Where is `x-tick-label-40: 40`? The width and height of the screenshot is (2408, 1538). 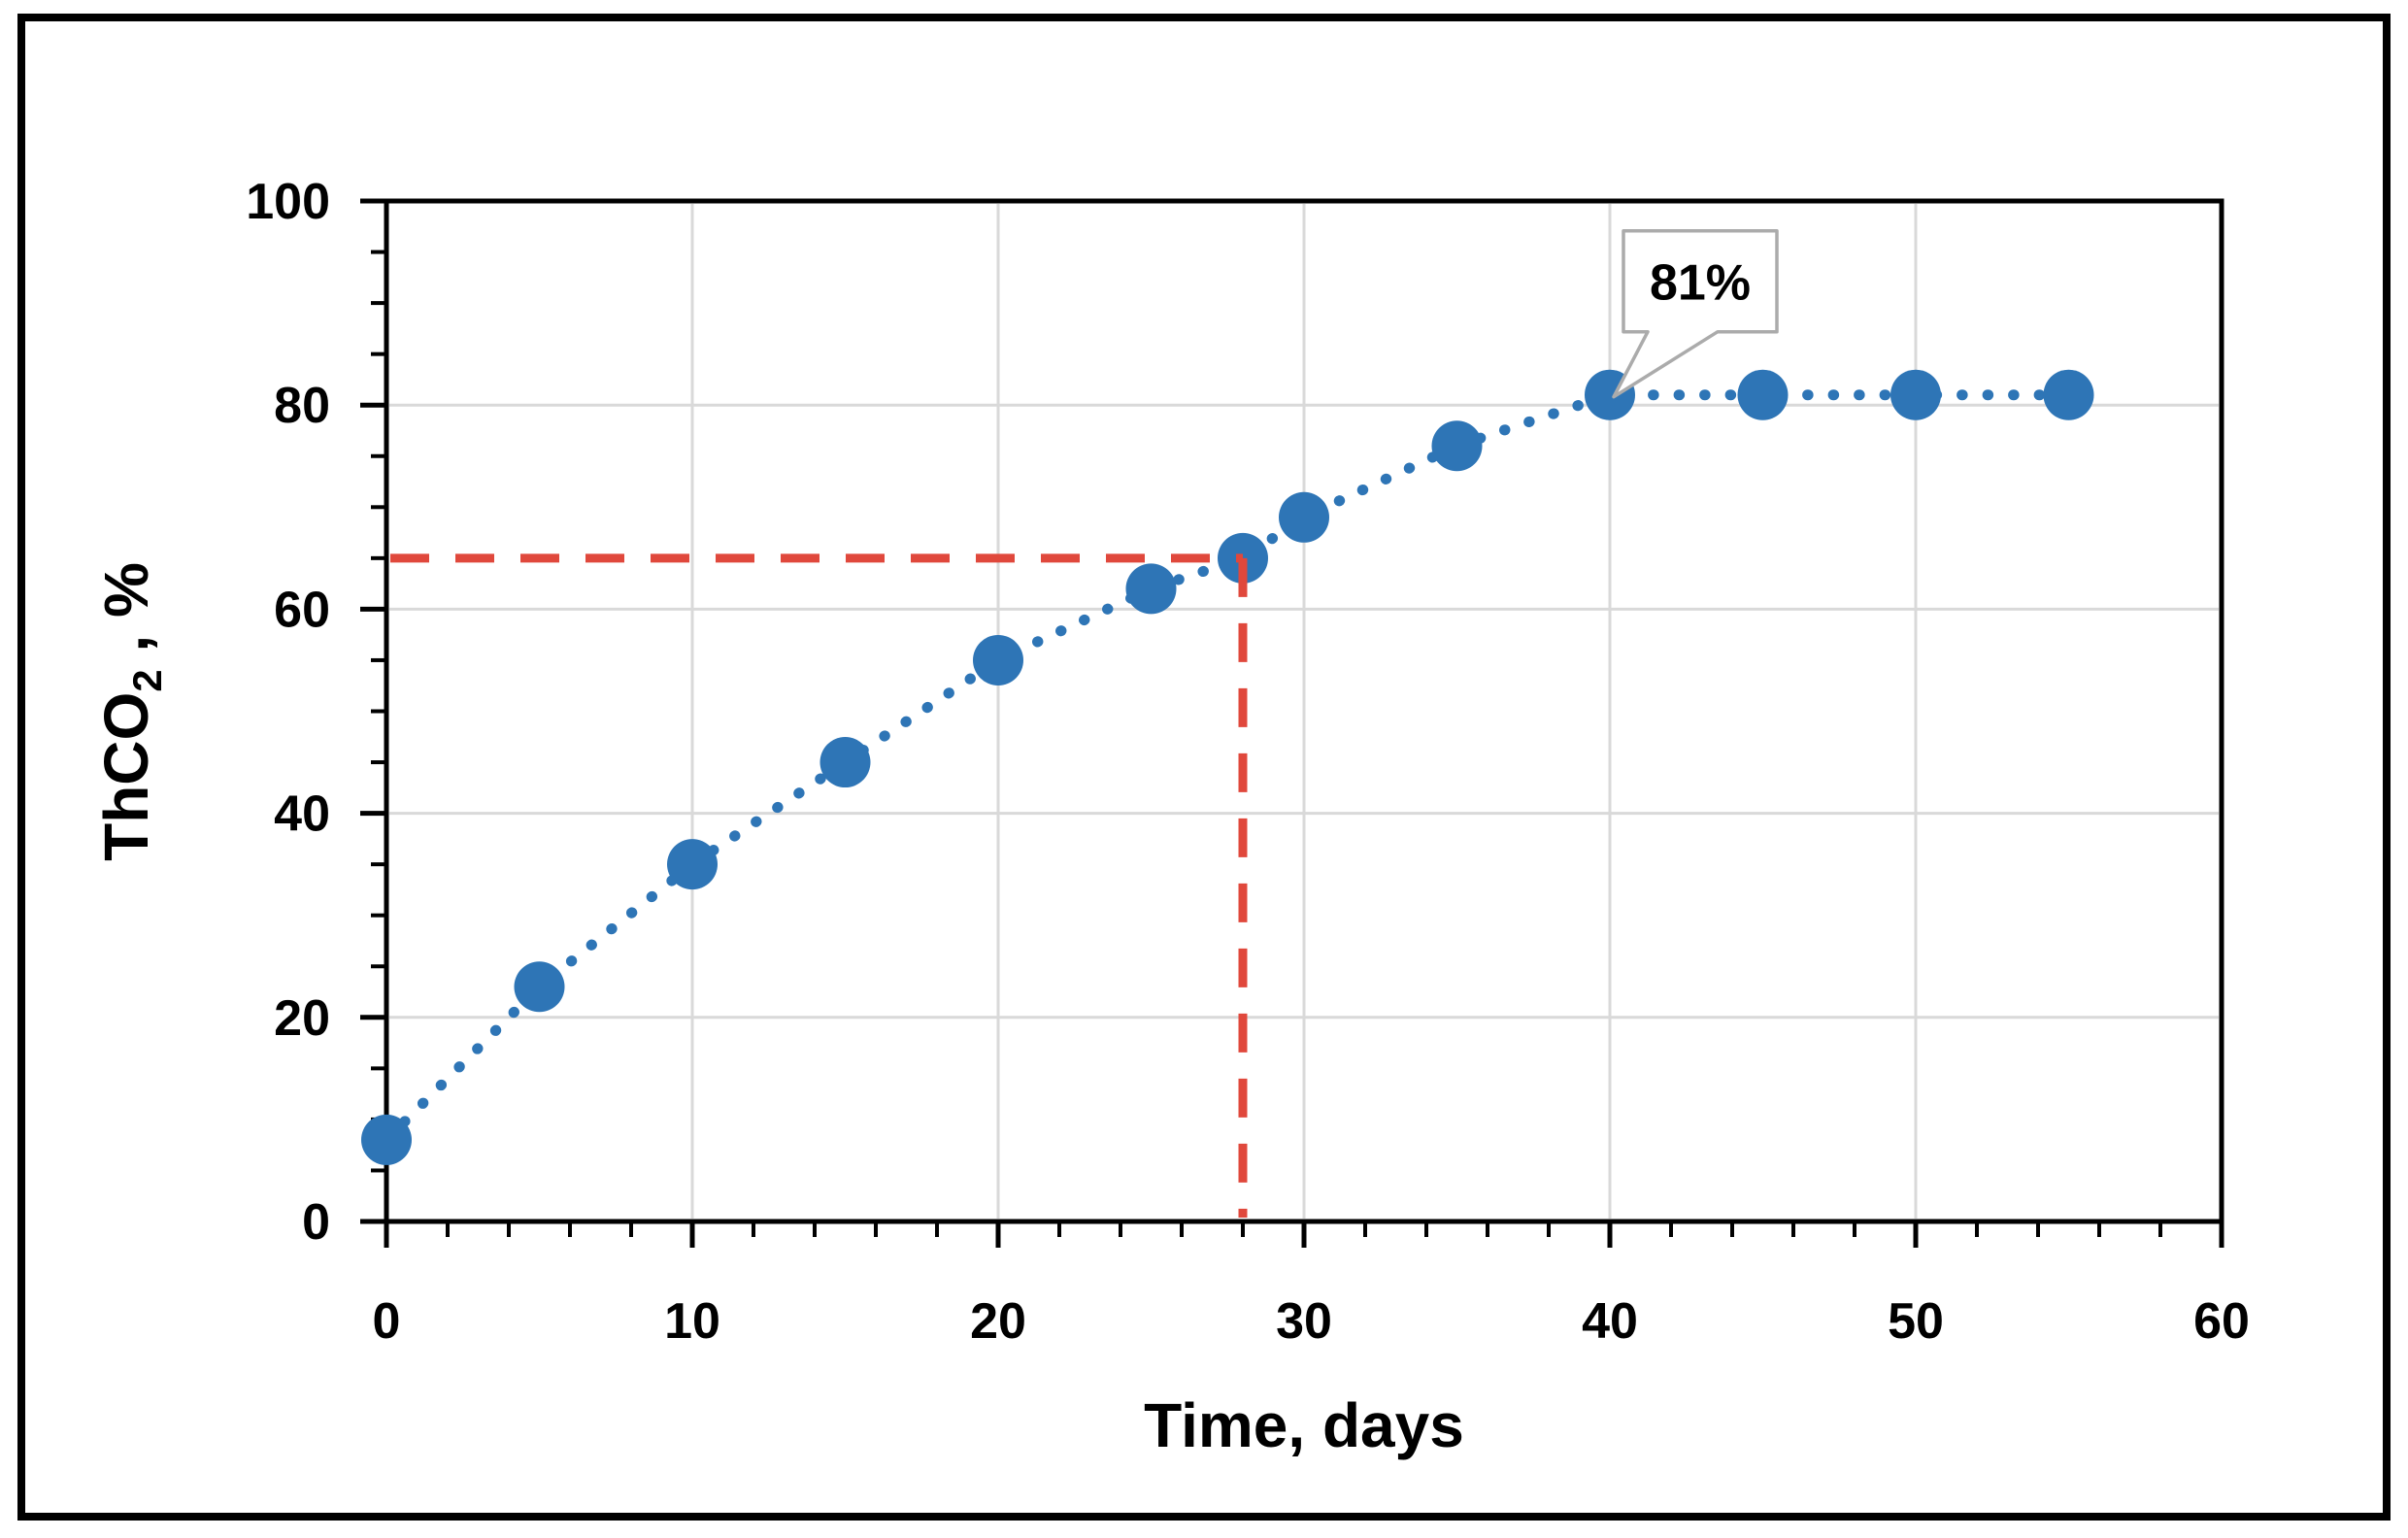
x-tick-label-40: 40 is located at coordinates (1610, 1321).